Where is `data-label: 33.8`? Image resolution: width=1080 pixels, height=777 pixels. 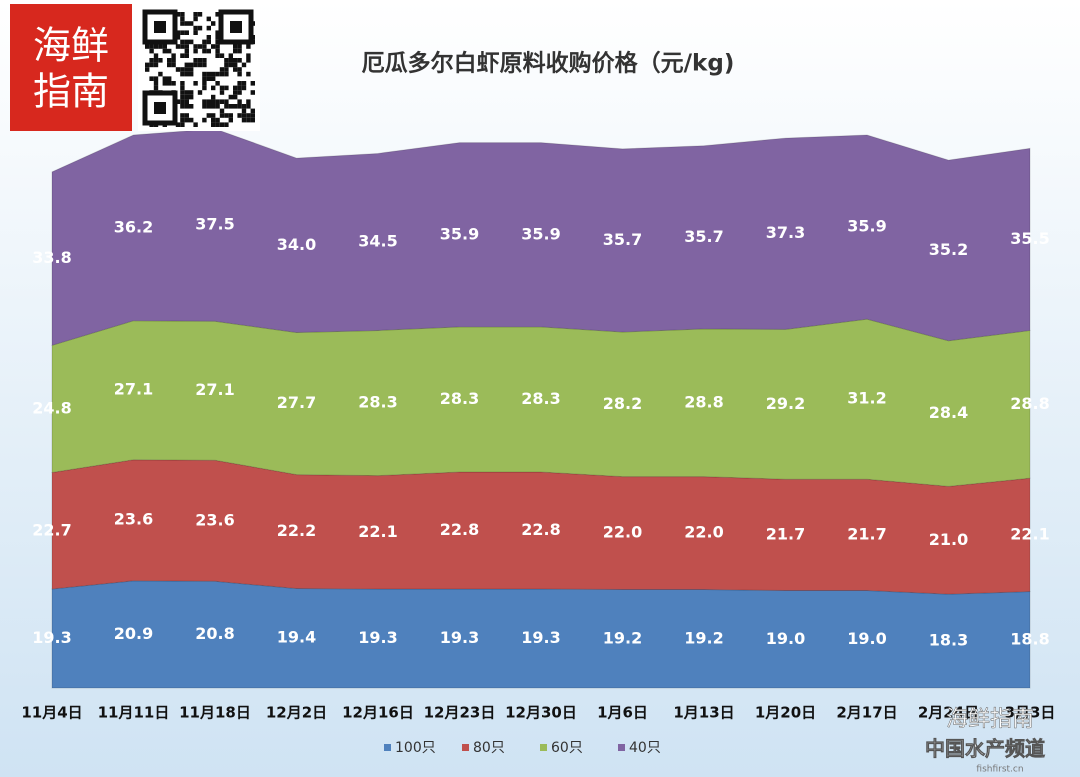
data-label: 33.8 is located at coordinates (51, 257).